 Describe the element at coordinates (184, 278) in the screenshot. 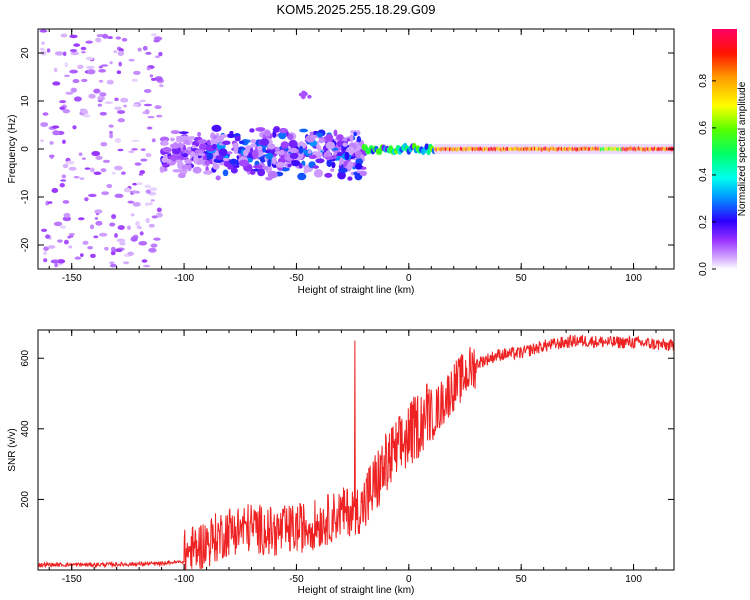

I see `spectrogram-x-tick-label: -100` at that location.